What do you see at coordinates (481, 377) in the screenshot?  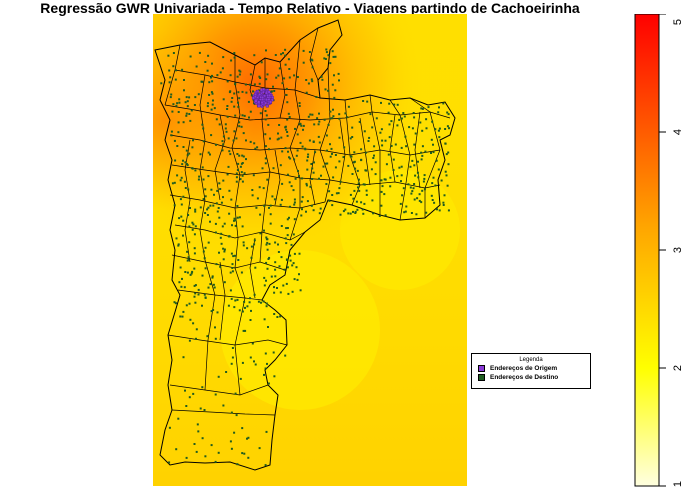 I see `destination-swatch` at bounding box center [481, 377].